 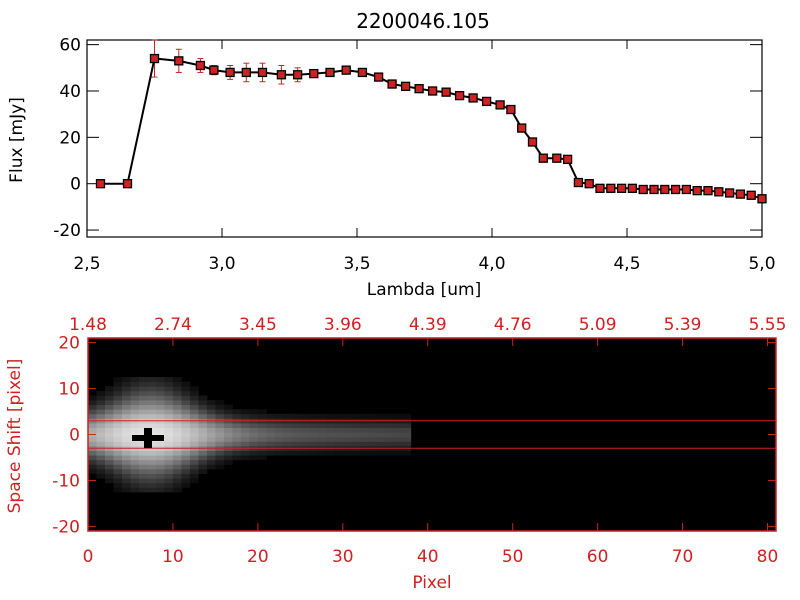 I want to click on trace-y-tick-label: 10, so click(x=69, y=390).